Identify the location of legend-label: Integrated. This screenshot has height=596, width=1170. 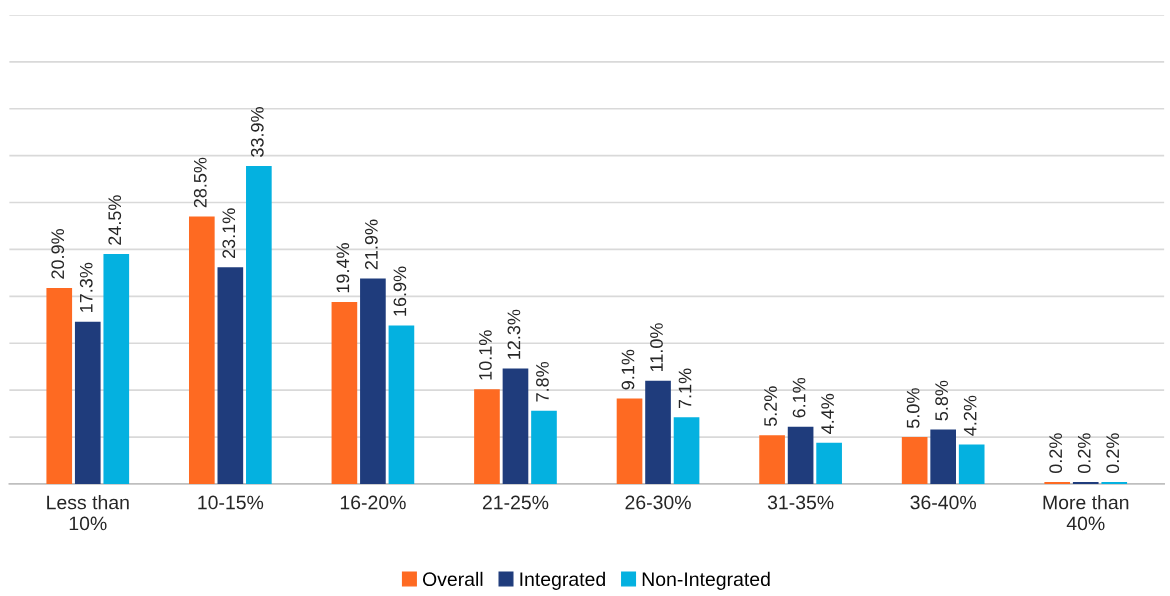
(562, 580).